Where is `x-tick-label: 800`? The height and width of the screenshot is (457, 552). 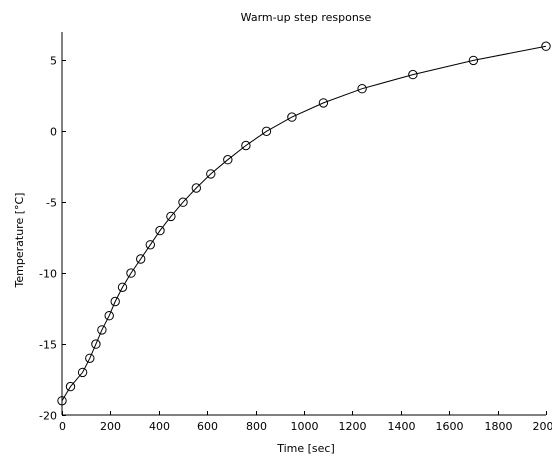
x-tick-label: 800 is located at coordinates (256, 426).